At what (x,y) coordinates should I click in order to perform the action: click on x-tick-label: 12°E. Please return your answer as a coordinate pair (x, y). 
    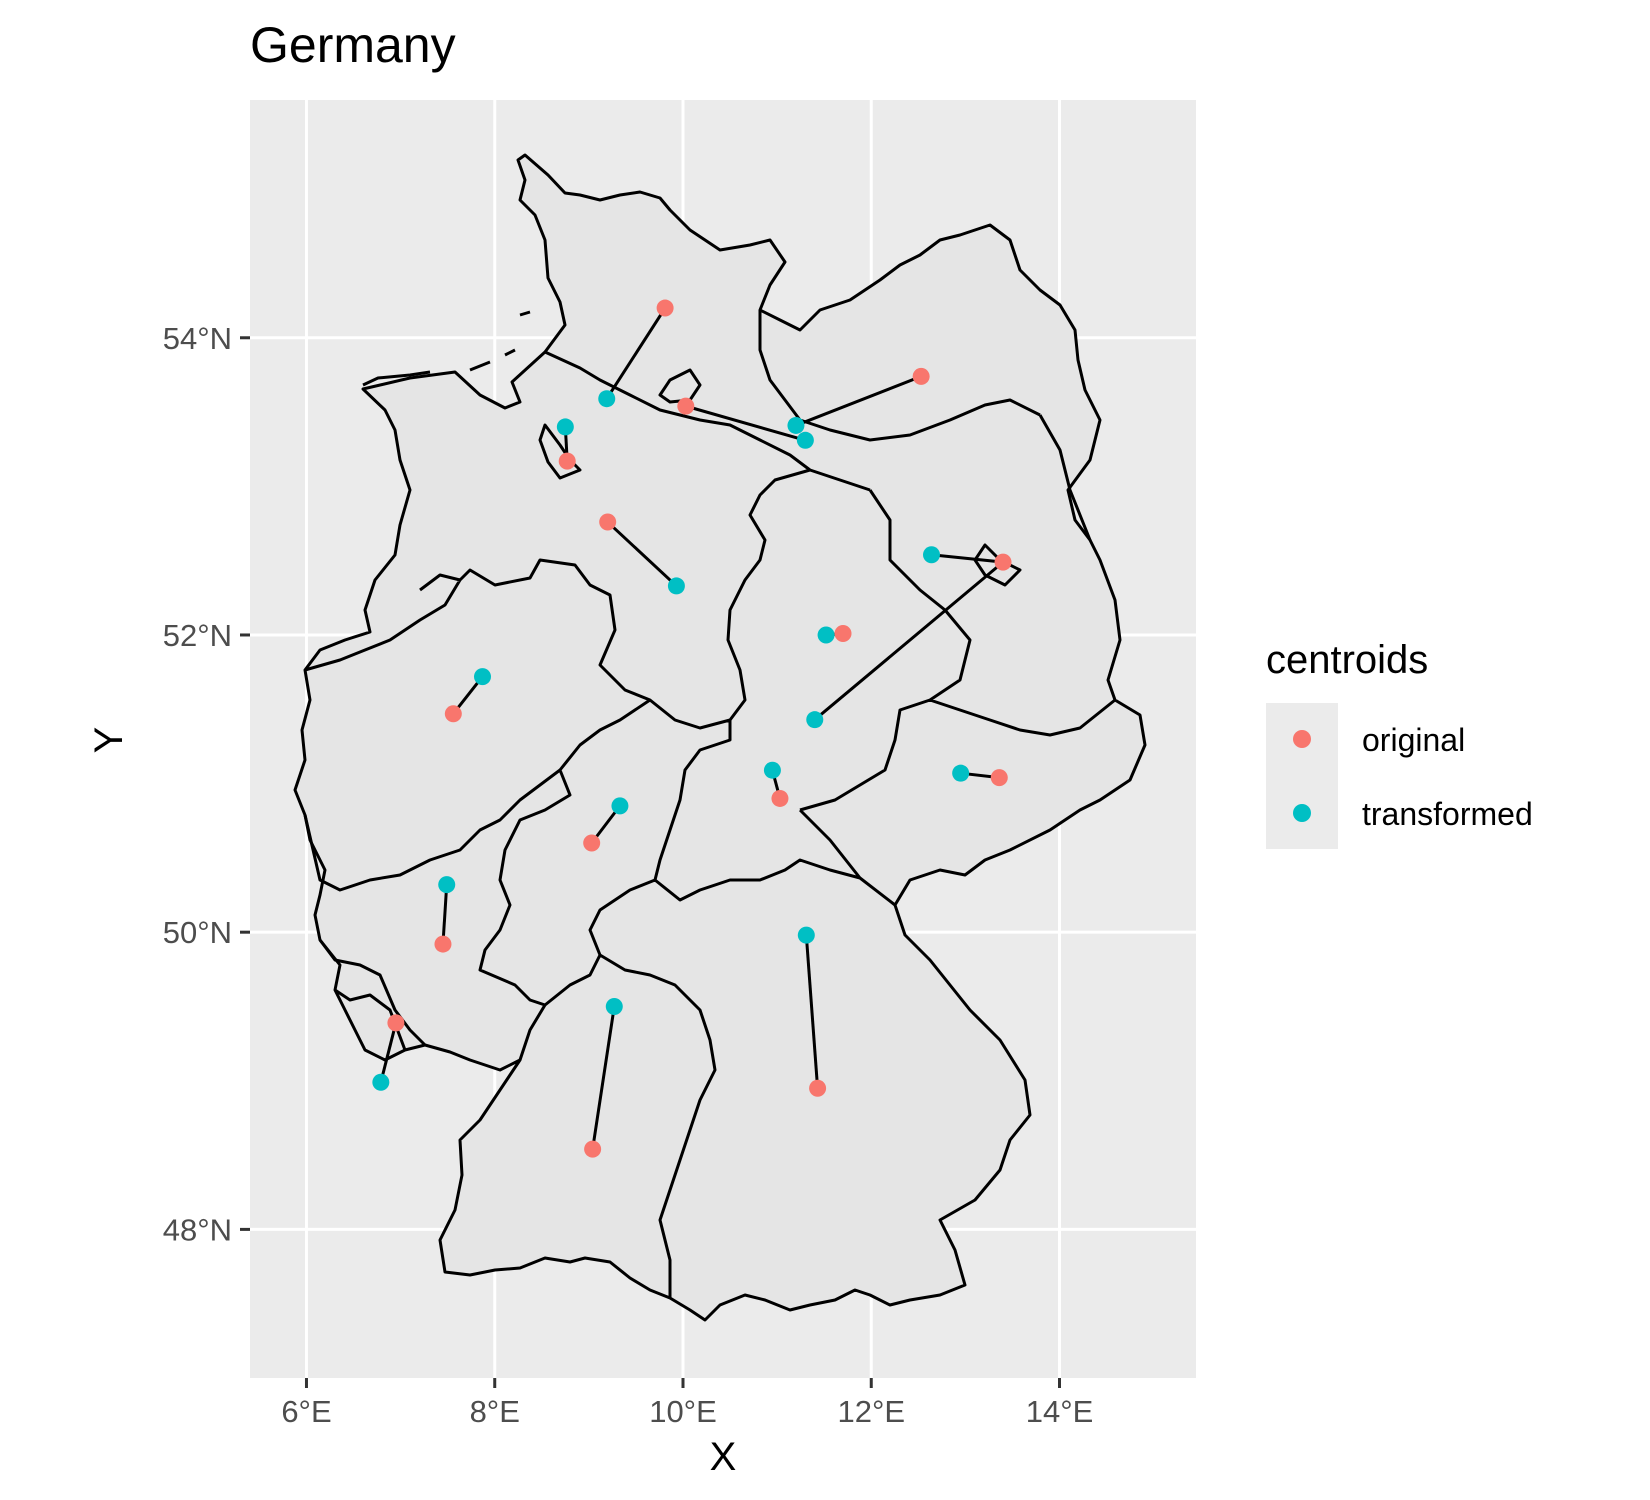
    Looking at the image, I should click on (871, 1411).